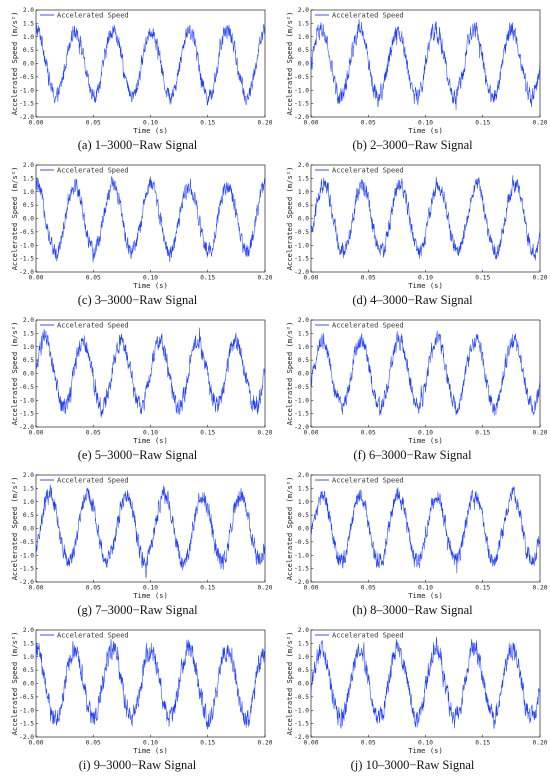 The width and height of the screenshot is (550, 779). I want to click on panel-caption: (g) 7–3000−Raw Signal, so click(137, 610).